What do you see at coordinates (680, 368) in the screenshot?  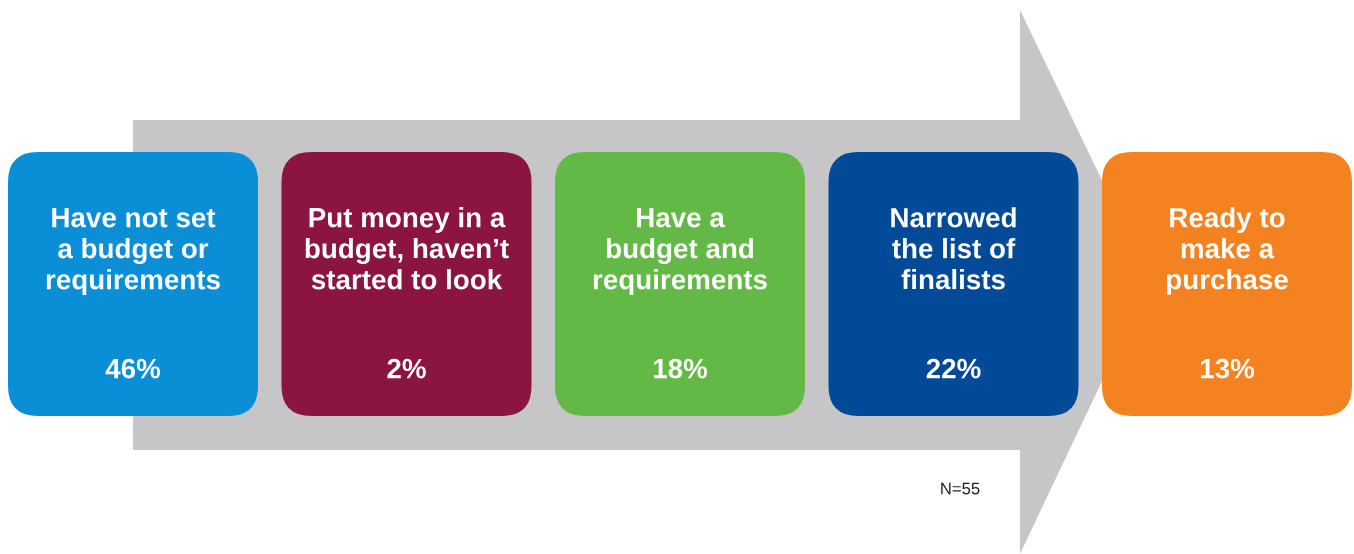 I see `data-label: 18%` at bounding box center [680, 368].